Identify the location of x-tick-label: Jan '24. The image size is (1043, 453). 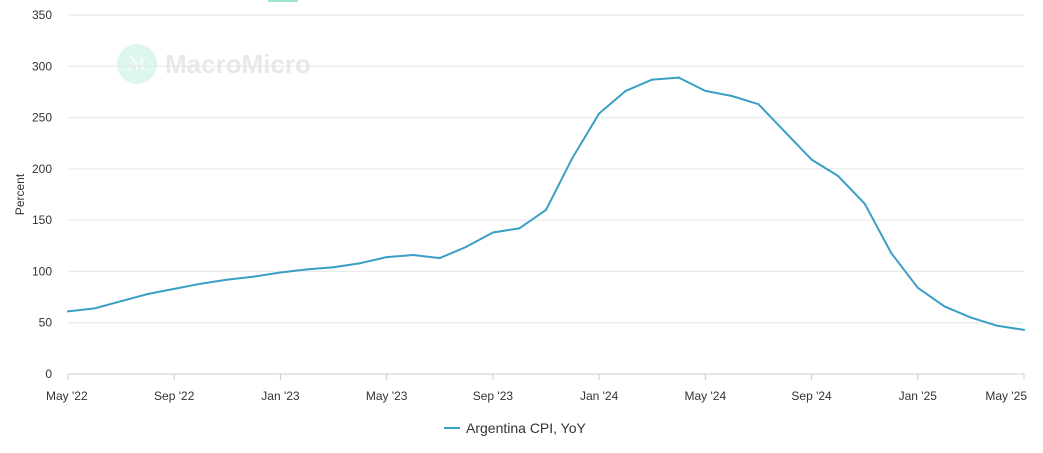
(599, 396).